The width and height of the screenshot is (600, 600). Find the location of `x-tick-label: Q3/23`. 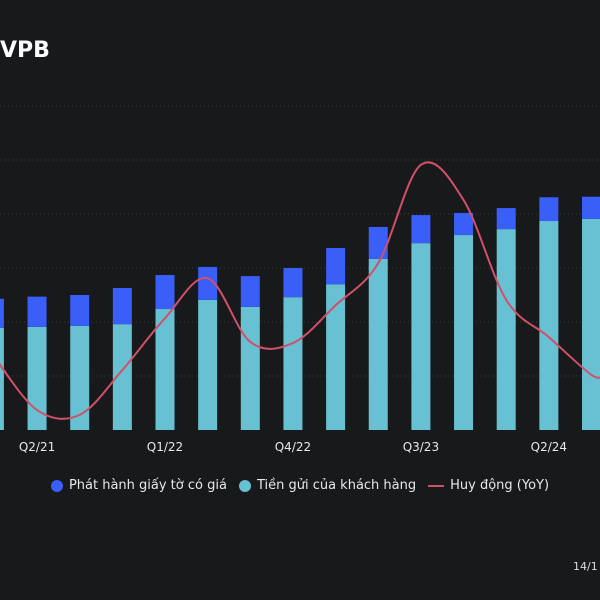

x-tick-label: Q3/23 is located at coordinates (421, 447).